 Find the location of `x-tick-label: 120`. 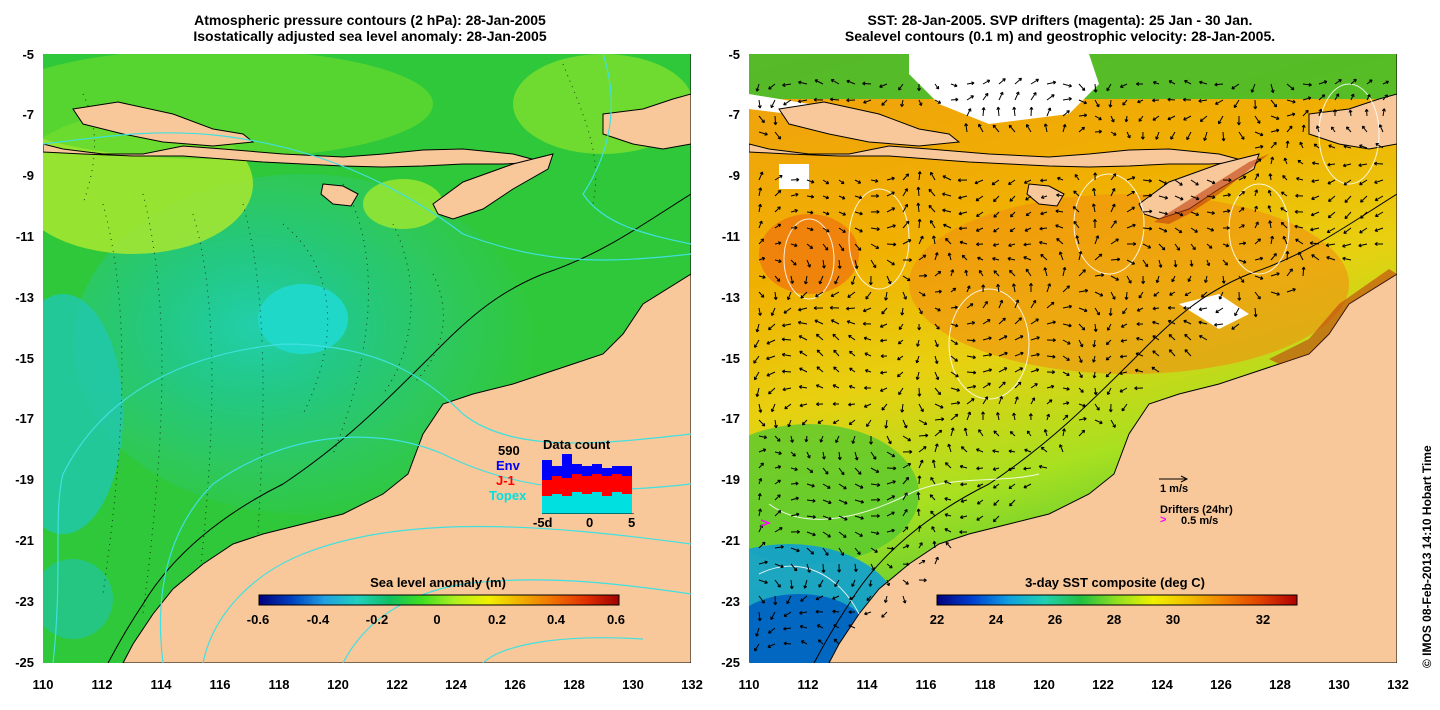

x-tick-label: 120 is located at coordinates (1044, 684).